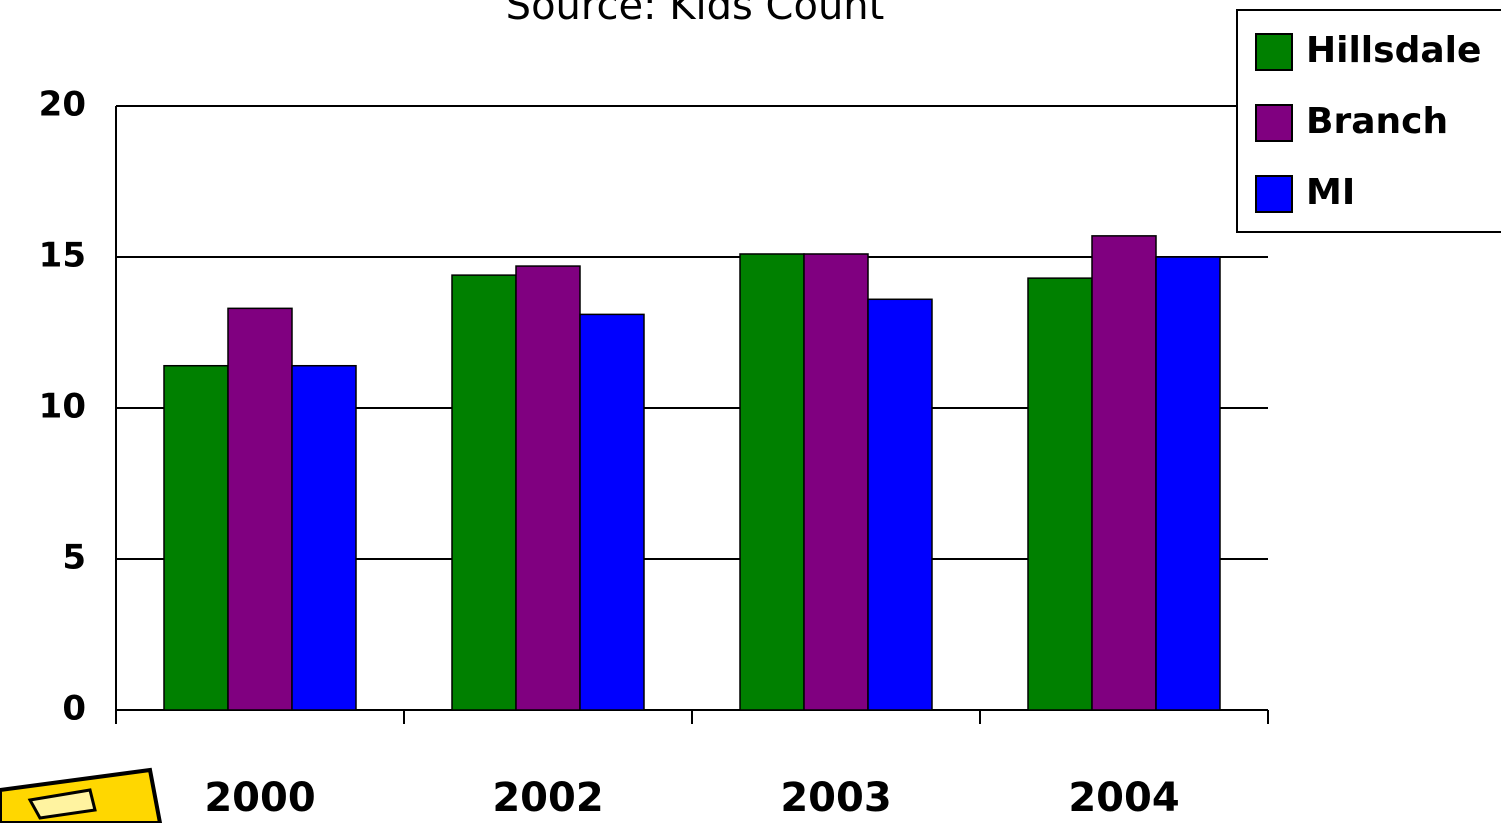 This screenshot has height=823, width=1501. Describe the element at coordinates (835, 798) in the screenshot. I see `x-tick-label: 2003` at that location.